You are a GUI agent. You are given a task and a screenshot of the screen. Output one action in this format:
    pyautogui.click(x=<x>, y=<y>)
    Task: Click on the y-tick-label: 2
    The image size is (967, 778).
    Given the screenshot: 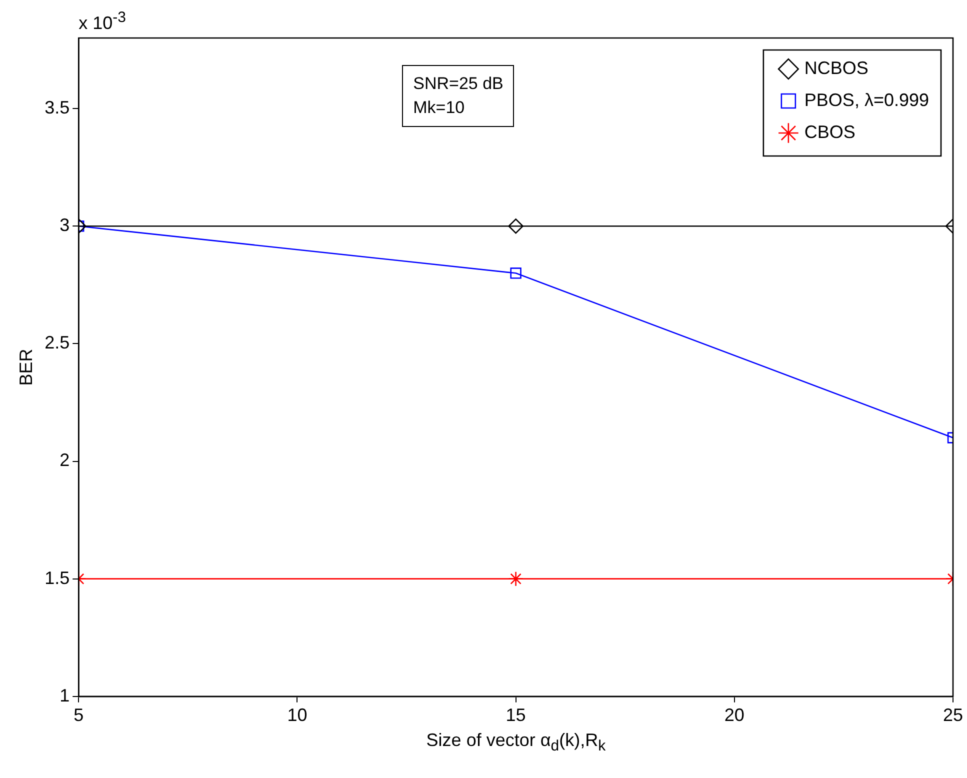 What is the action you would take?
    pyautogui.click(x=65, y=460)
    